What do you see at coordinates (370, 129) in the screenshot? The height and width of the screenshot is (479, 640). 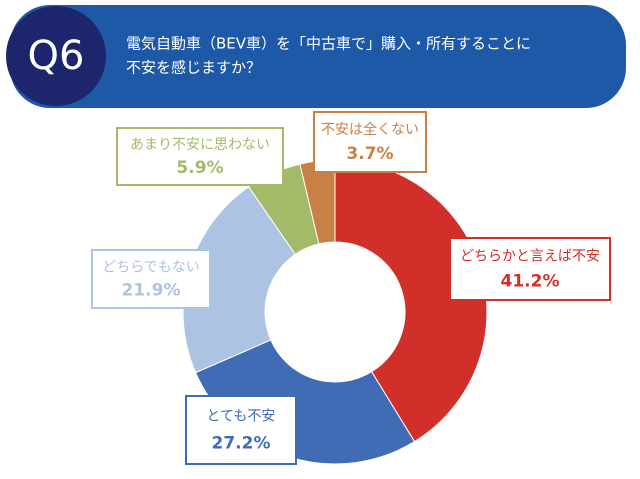 I see `category-label: 不安は全くない` at bounding box center [370, 129].